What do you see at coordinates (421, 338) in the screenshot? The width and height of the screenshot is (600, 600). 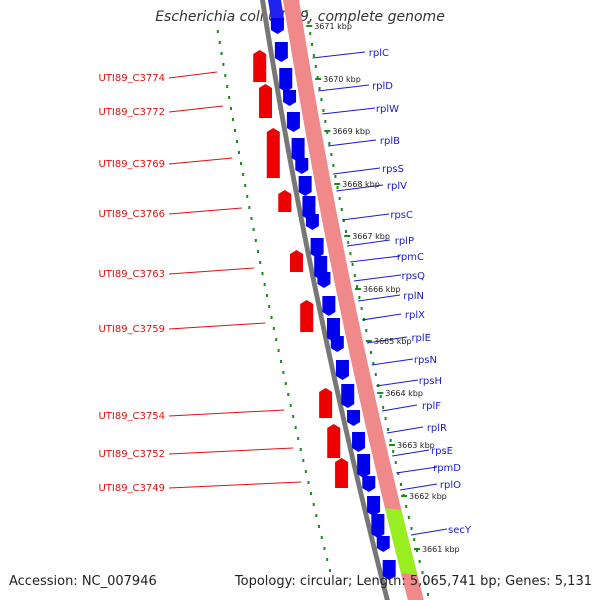 I see `forward-gene-label: rplE` at bounding box center [421, 338].